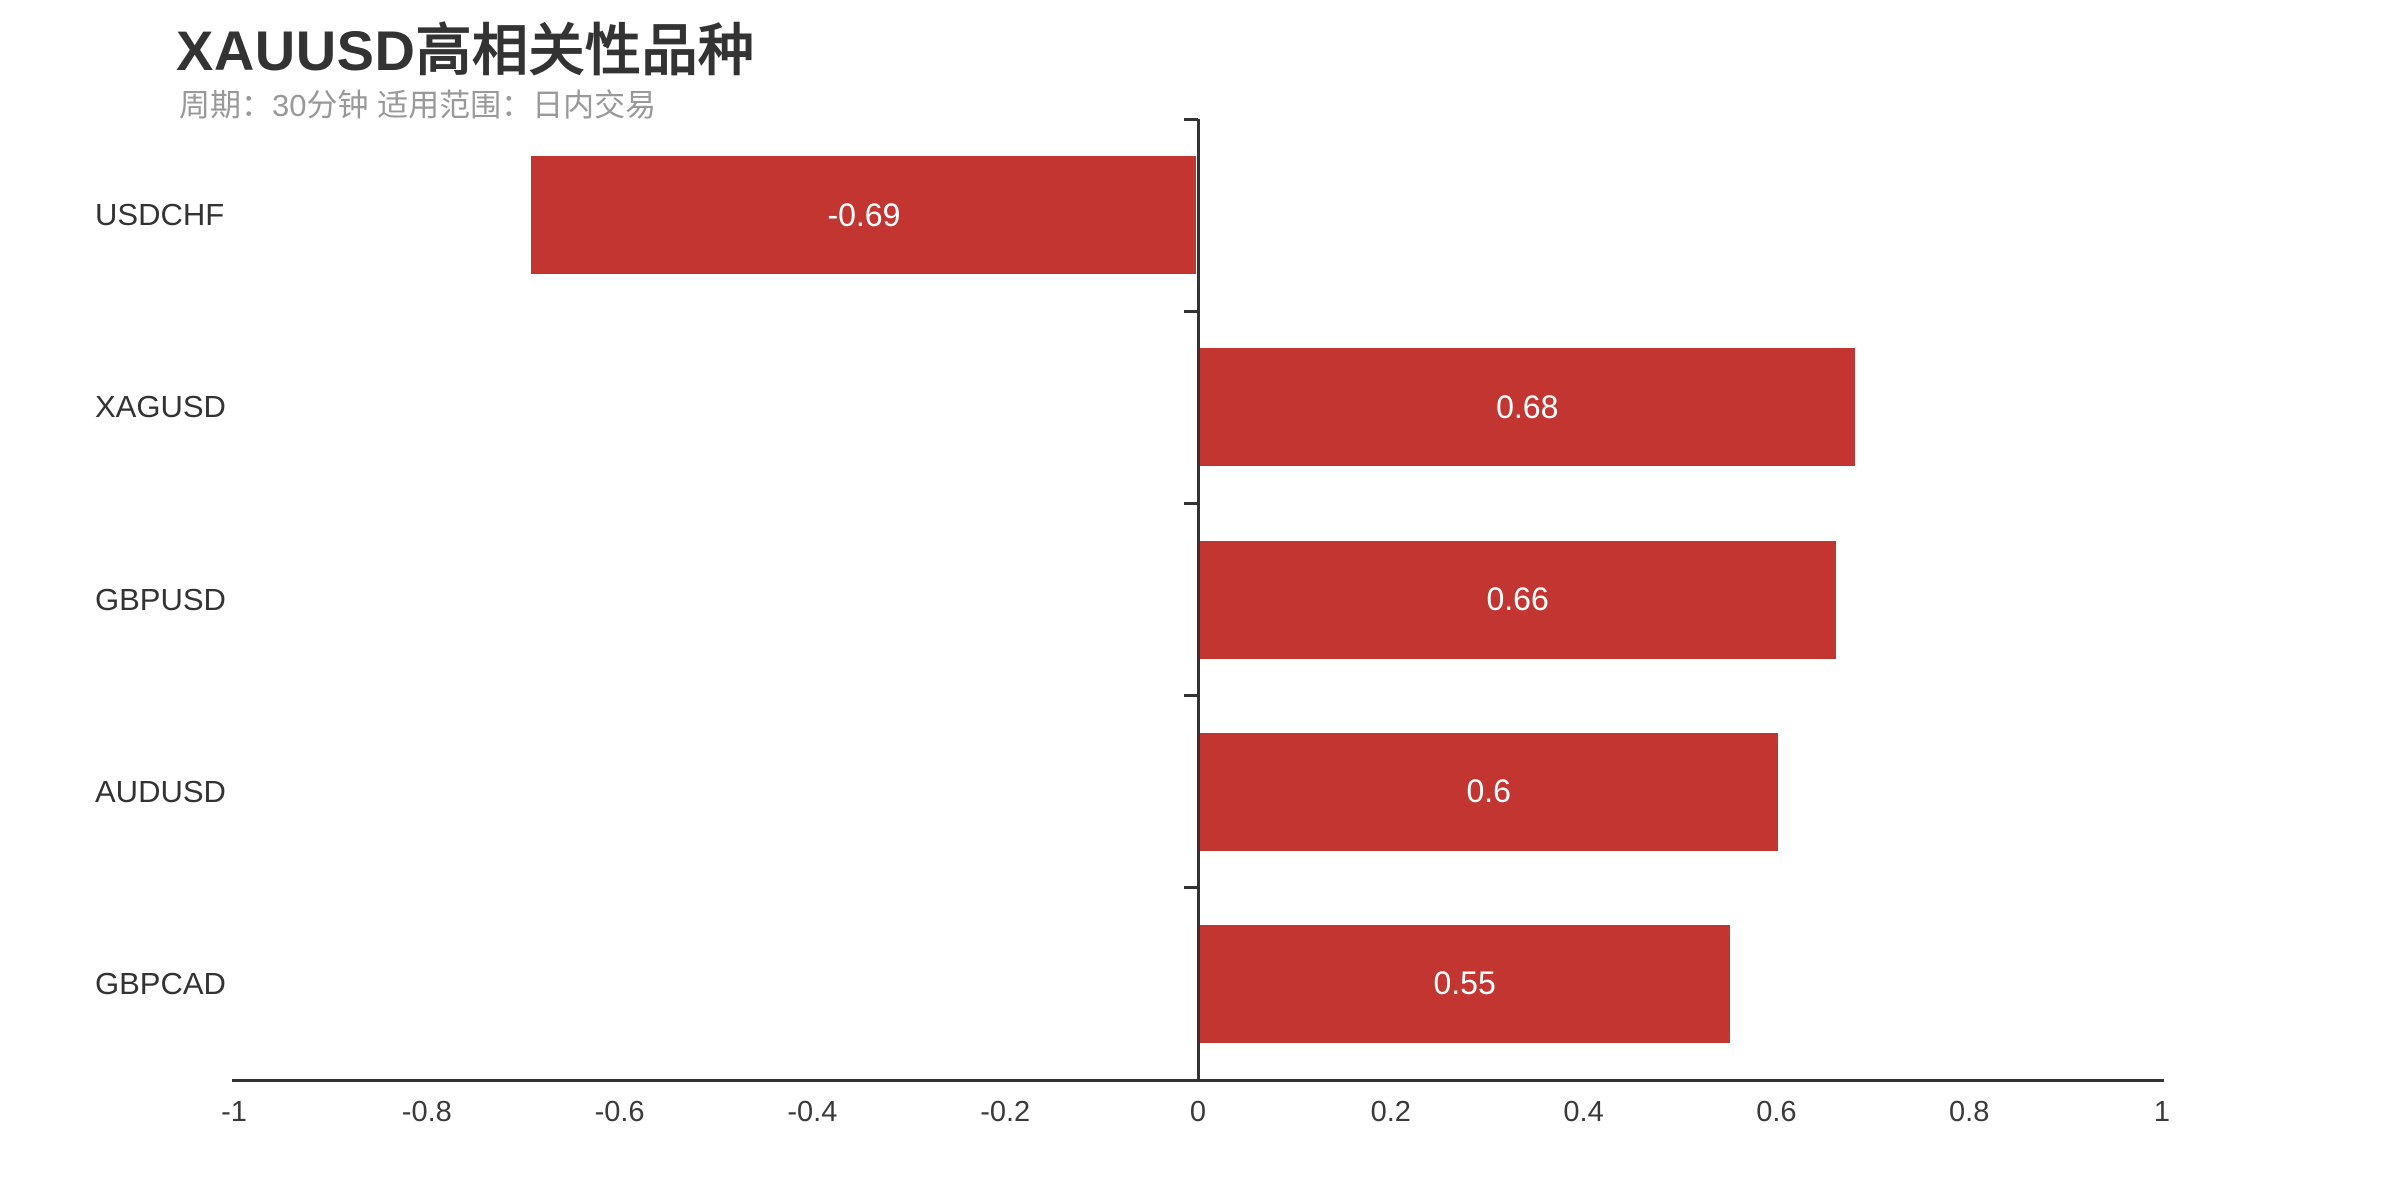  Describe the element at coordinates (1583, 1112) in the screenshot. I see `x-tick-label: 0.4` at that location.